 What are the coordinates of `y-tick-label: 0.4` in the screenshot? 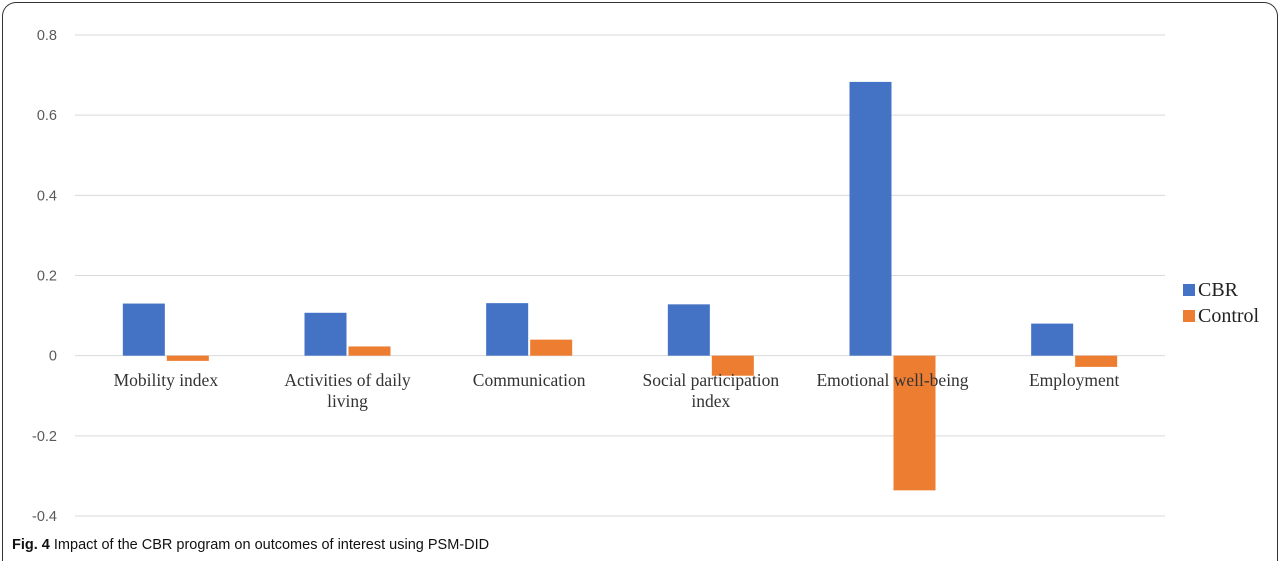 It's located at (47, 196).